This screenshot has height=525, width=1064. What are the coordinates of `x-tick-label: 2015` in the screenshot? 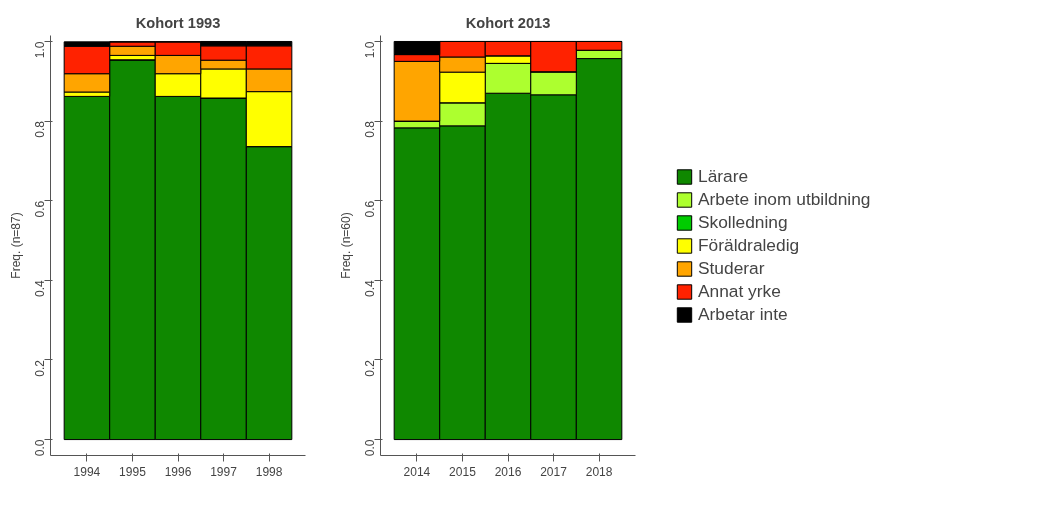 It's located at (463, 471).